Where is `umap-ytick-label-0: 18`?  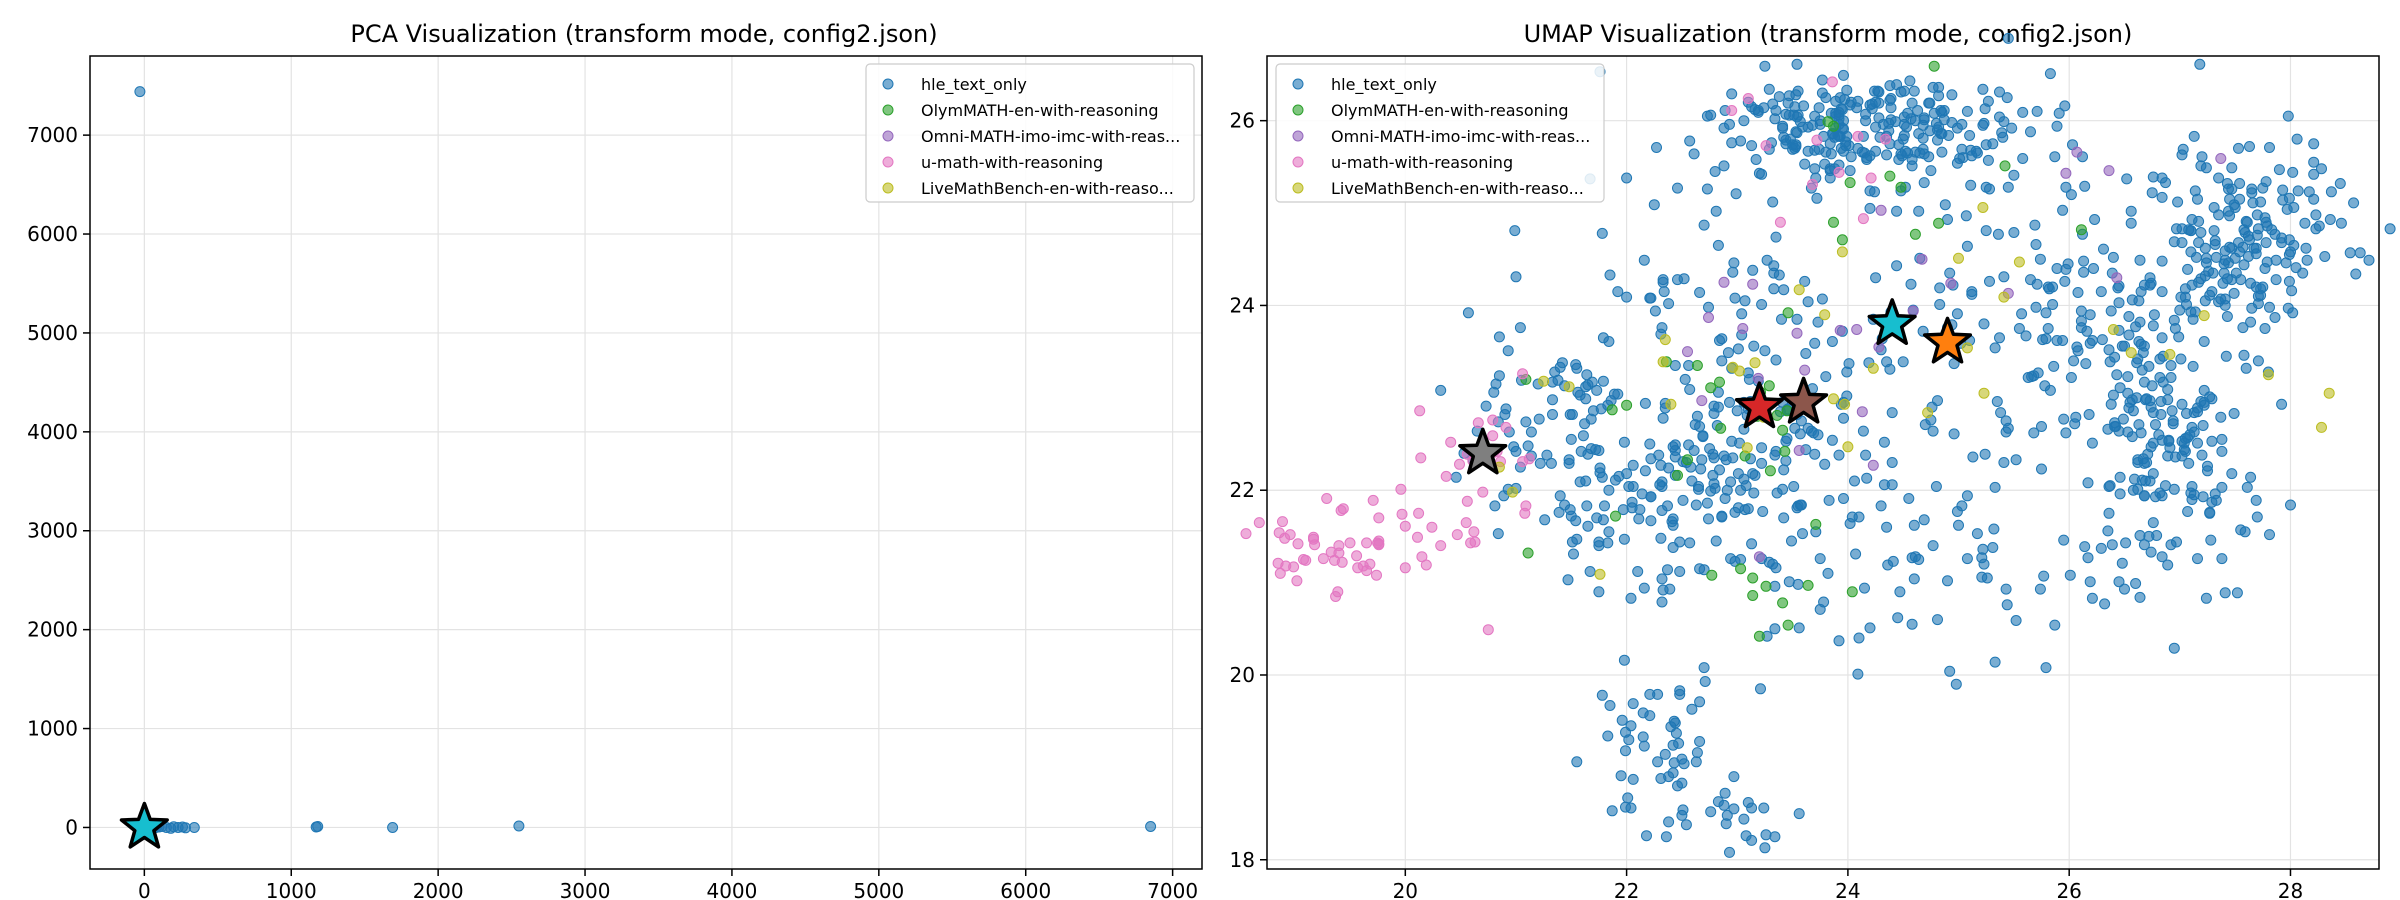
umap-ytick-label-0: 18 is located at coordinates (1242, 860).